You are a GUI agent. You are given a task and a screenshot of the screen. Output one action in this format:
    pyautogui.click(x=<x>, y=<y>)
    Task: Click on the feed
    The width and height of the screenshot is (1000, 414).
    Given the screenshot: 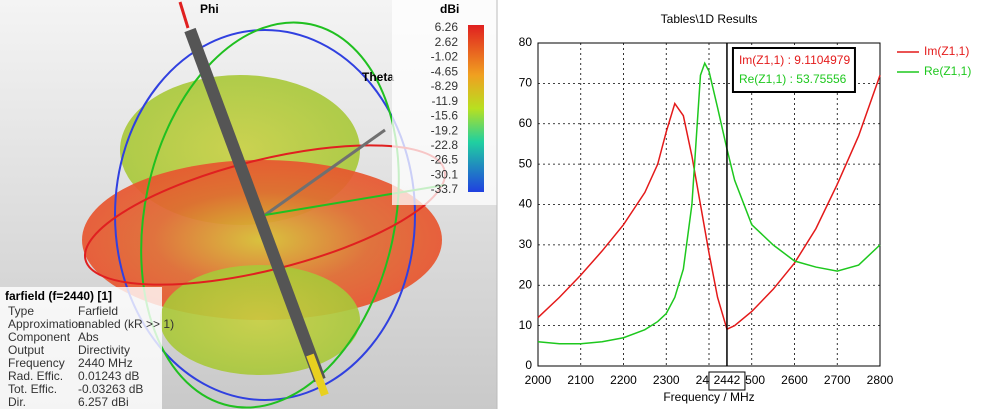 What is the action you would take?
    pyautogui.click(x=317, y=375)
    